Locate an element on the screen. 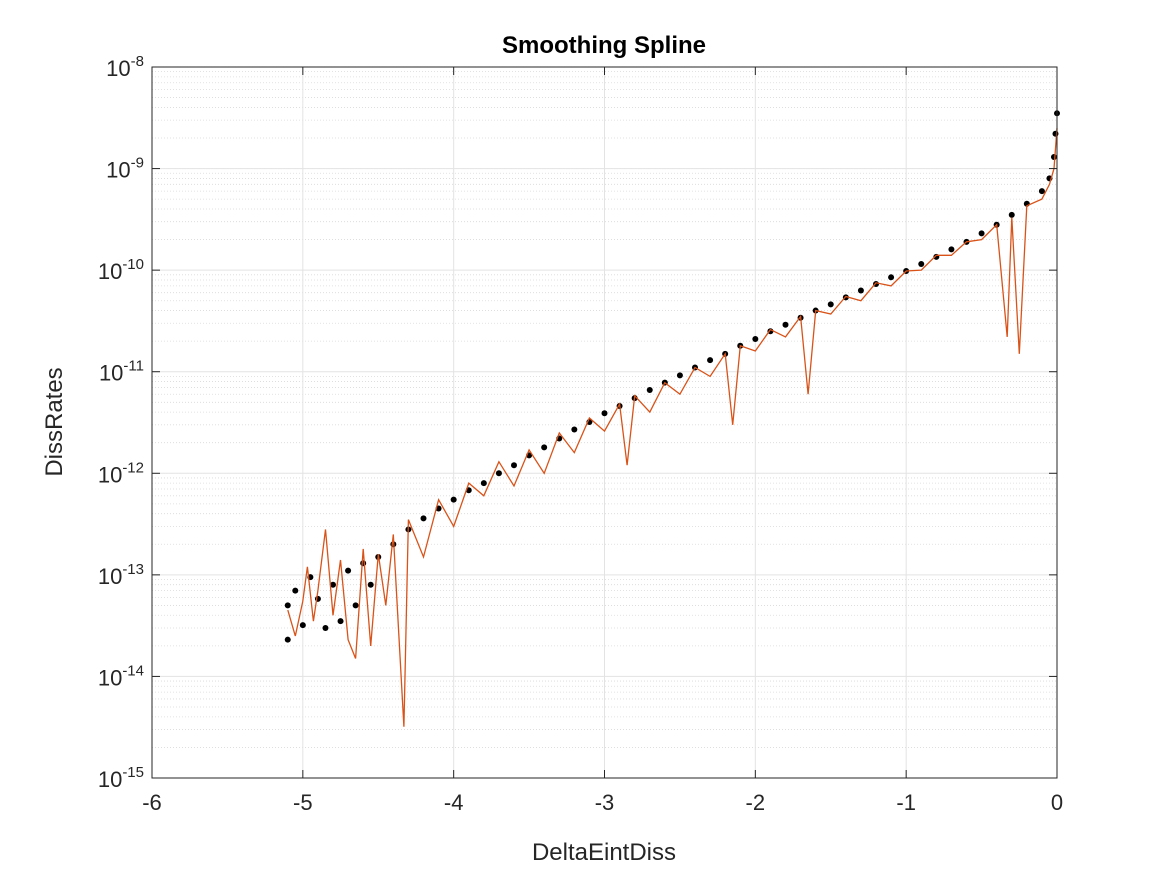 This screenshot has width=1167, height=875. x-tick-label: 0 is located at coordinates (1057, 802).